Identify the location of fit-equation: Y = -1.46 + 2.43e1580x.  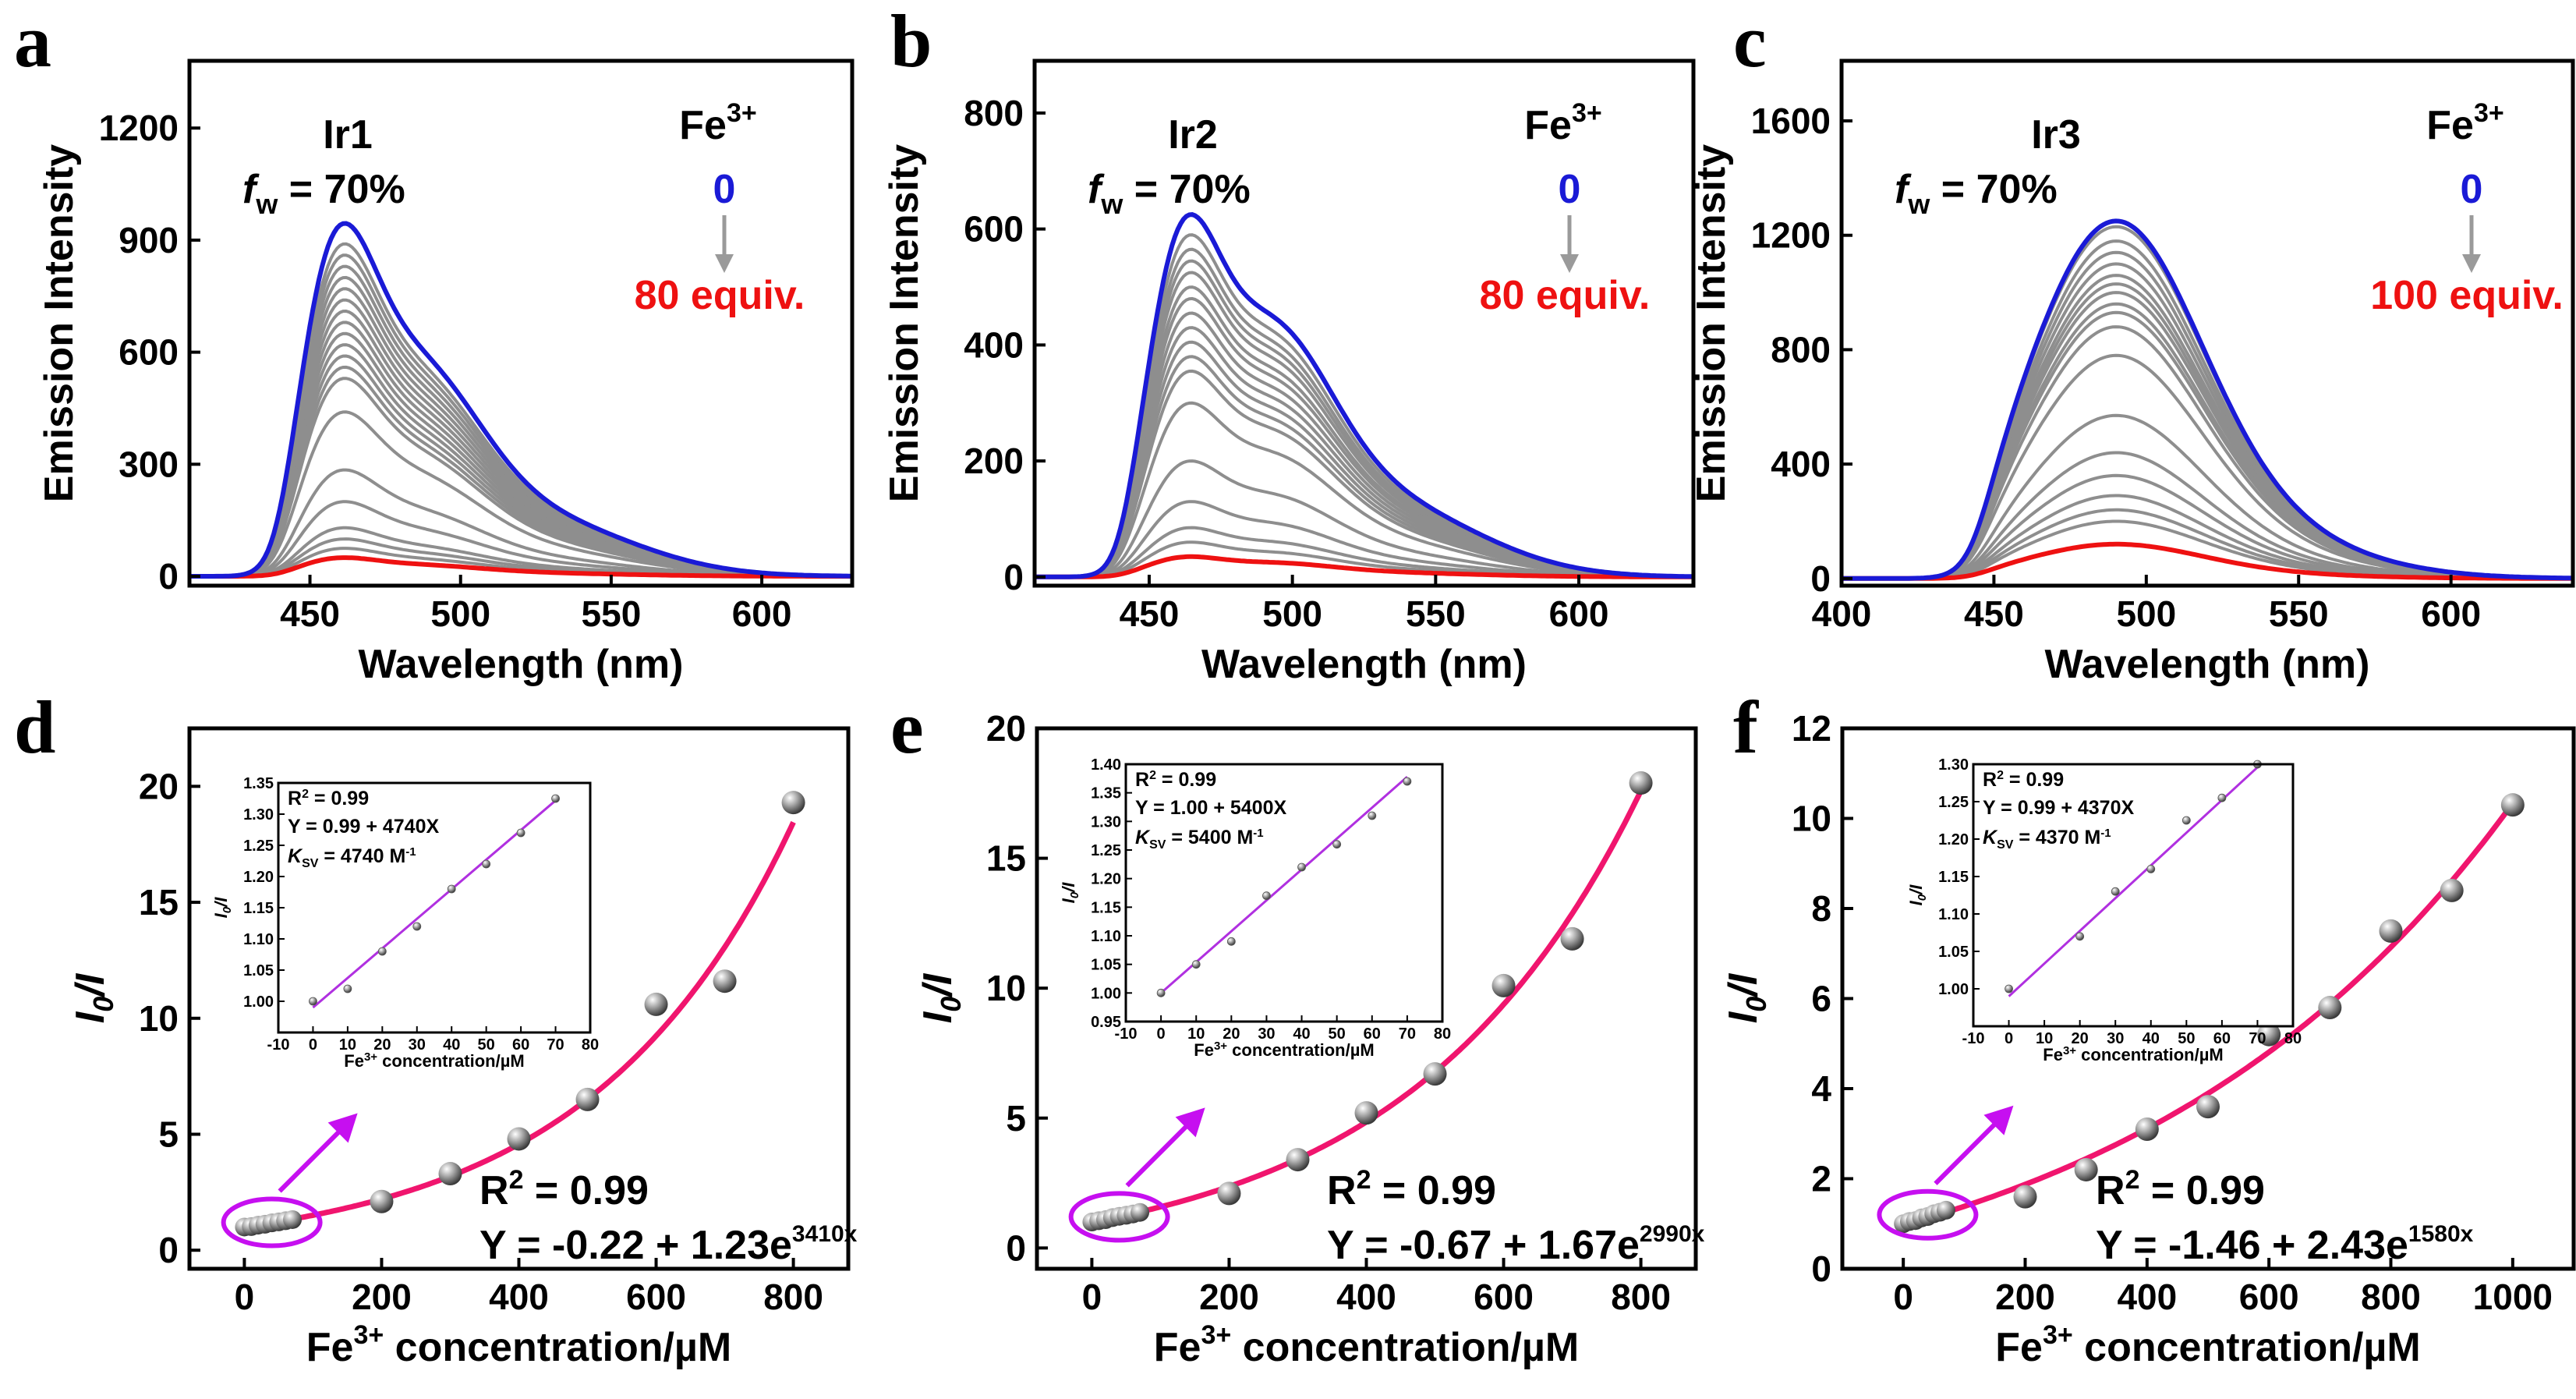
(2285, 1244).